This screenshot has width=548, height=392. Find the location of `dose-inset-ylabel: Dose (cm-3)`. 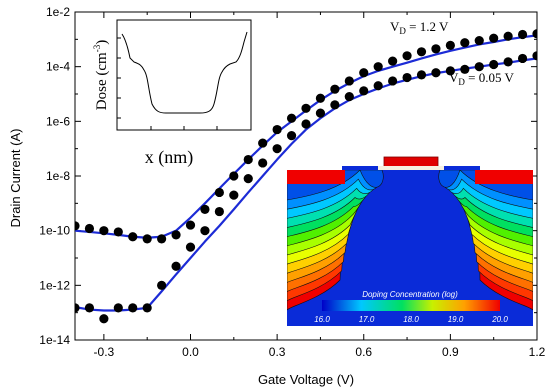

dose-inset-ylabel: Dose (cm-3) is located at coordinates (101, 75).